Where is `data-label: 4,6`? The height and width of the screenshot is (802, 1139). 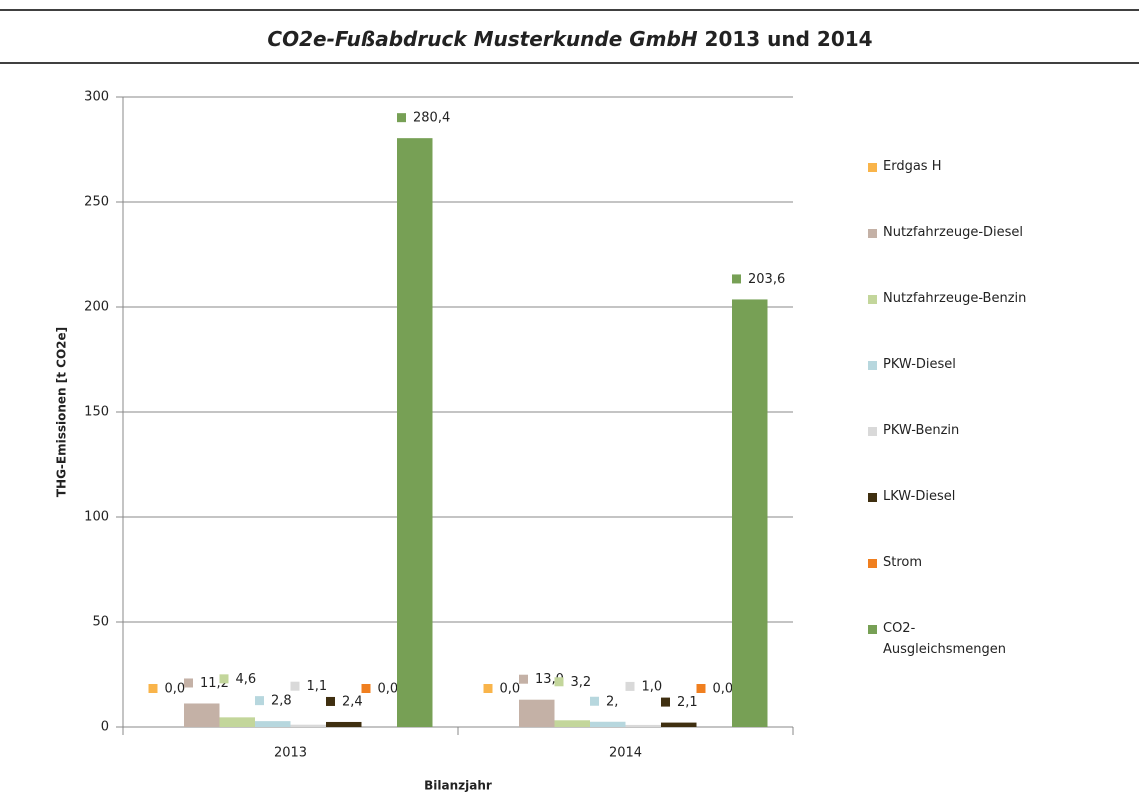
data-label: 4,6 is located at coordinates (246, 679).